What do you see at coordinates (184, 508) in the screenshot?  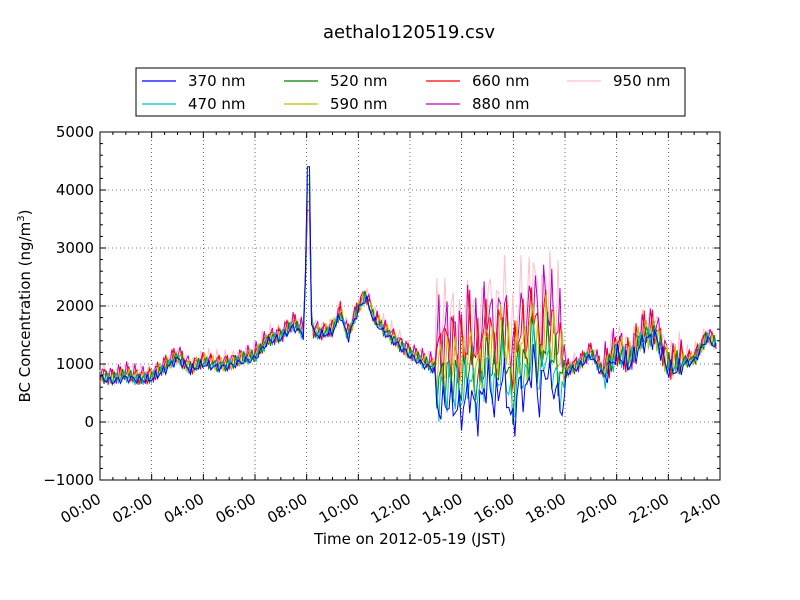 I see `x-tick-label: 04:00` at bounding box center [184, 508].